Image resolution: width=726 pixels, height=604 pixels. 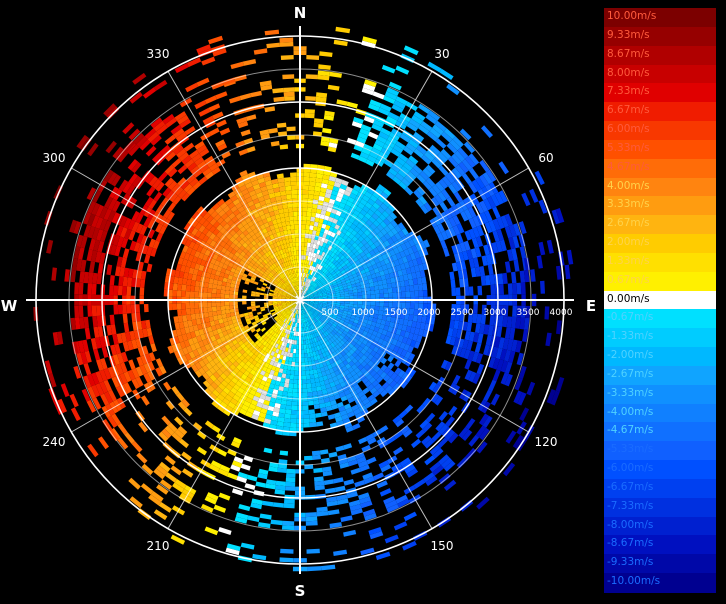 I want to click on azimuth-tick-label: 240, so click(x=54, y=442).